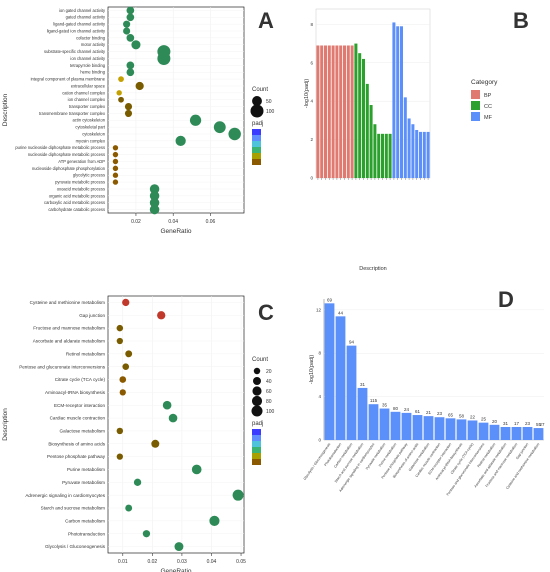 The width and height of the screenshot is (550, 572). Describe the element at coordinates (82, 10) in the screenshot. I see `a-category-label: ion gated channel activity` at that location.